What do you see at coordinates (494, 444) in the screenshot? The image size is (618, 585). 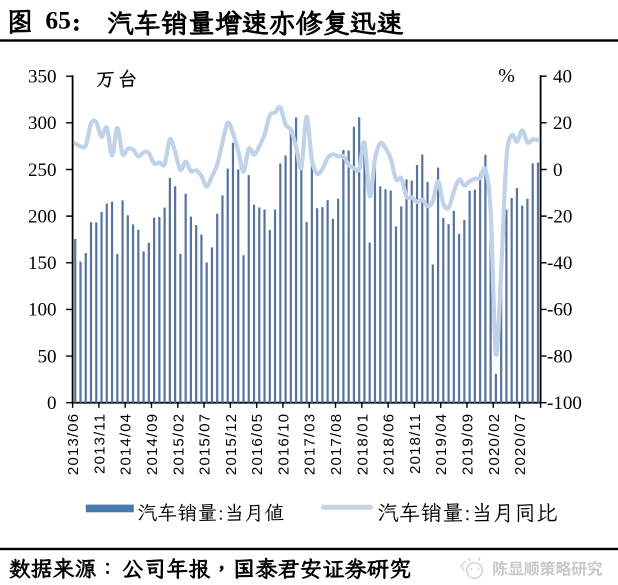 I see `svg-text: 2020/02` at bounding box center [494, 444].